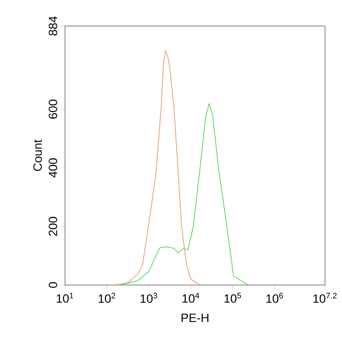 This screenshot has height=350, width=342. Describe the element at coordinates (65, 297) in the screenshot. I see `x-tick-label: 10$^{1}$` at that location.